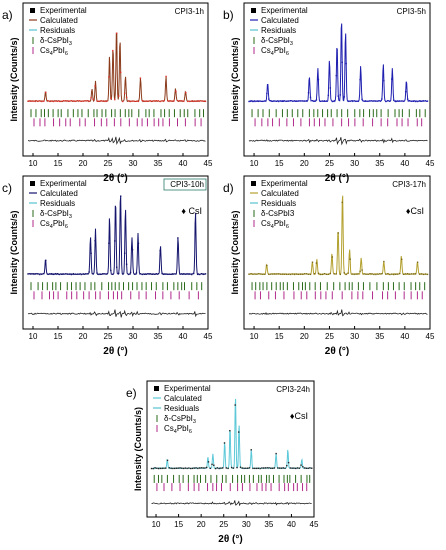  I want to click on residuals-line, so click(116, 140).